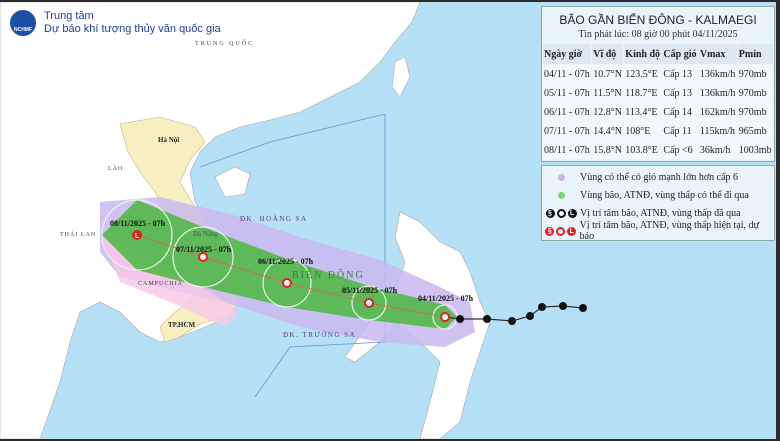  Describe the element at coordinates (660, 213) in the screenshot. I see `legend-text: Vị trí tâm bão, ATNĐ, vùng thấp đã qua` at that location.